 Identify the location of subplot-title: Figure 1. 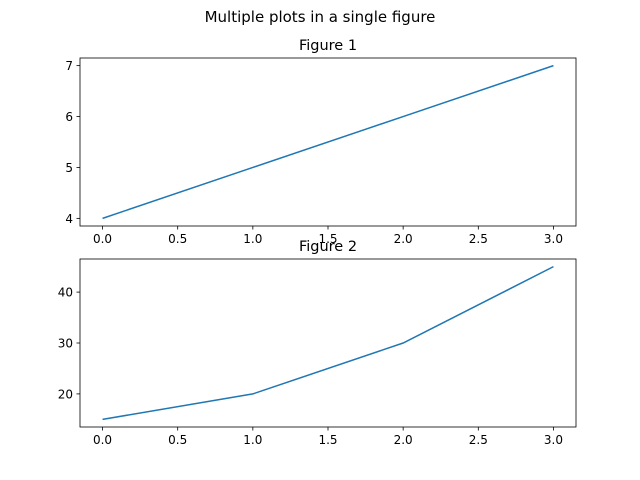
(328, 46).